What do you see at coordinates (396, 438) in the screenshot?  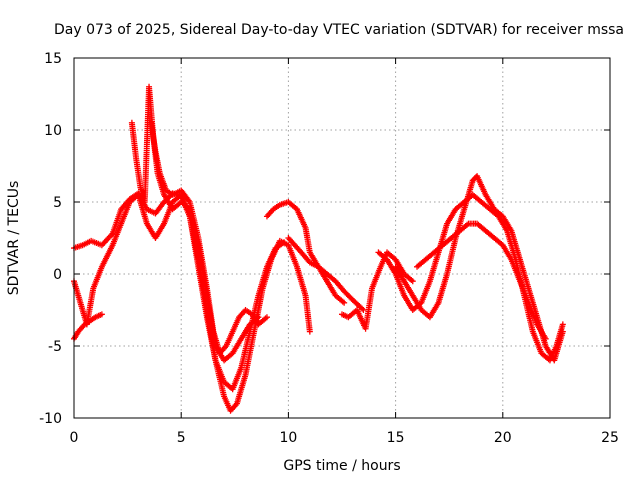 I see `x-tick-label: 15` at bounding box center [396, 438].